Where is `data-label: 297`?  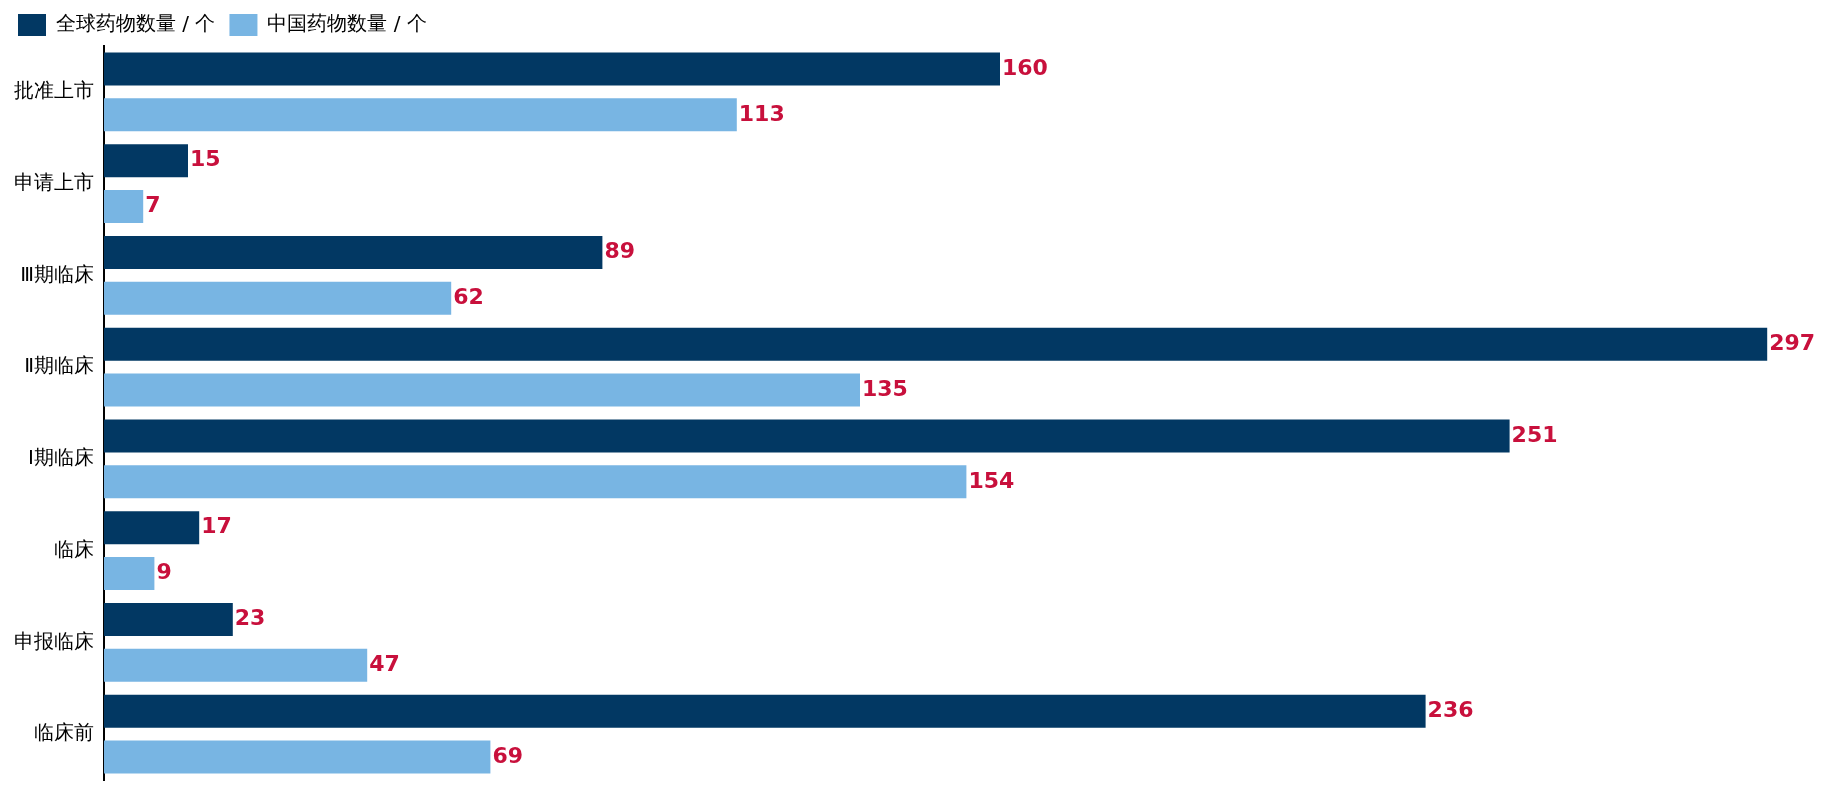 data-label: 297 is located at coordinates (1792, 342).